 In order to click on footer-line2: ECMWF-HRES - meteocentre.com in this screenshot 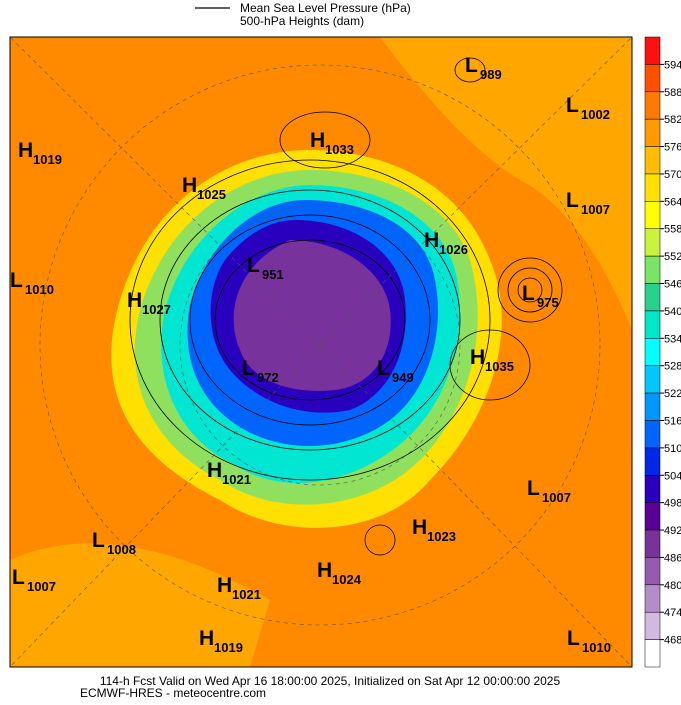, I will do `click(173, 693)`.